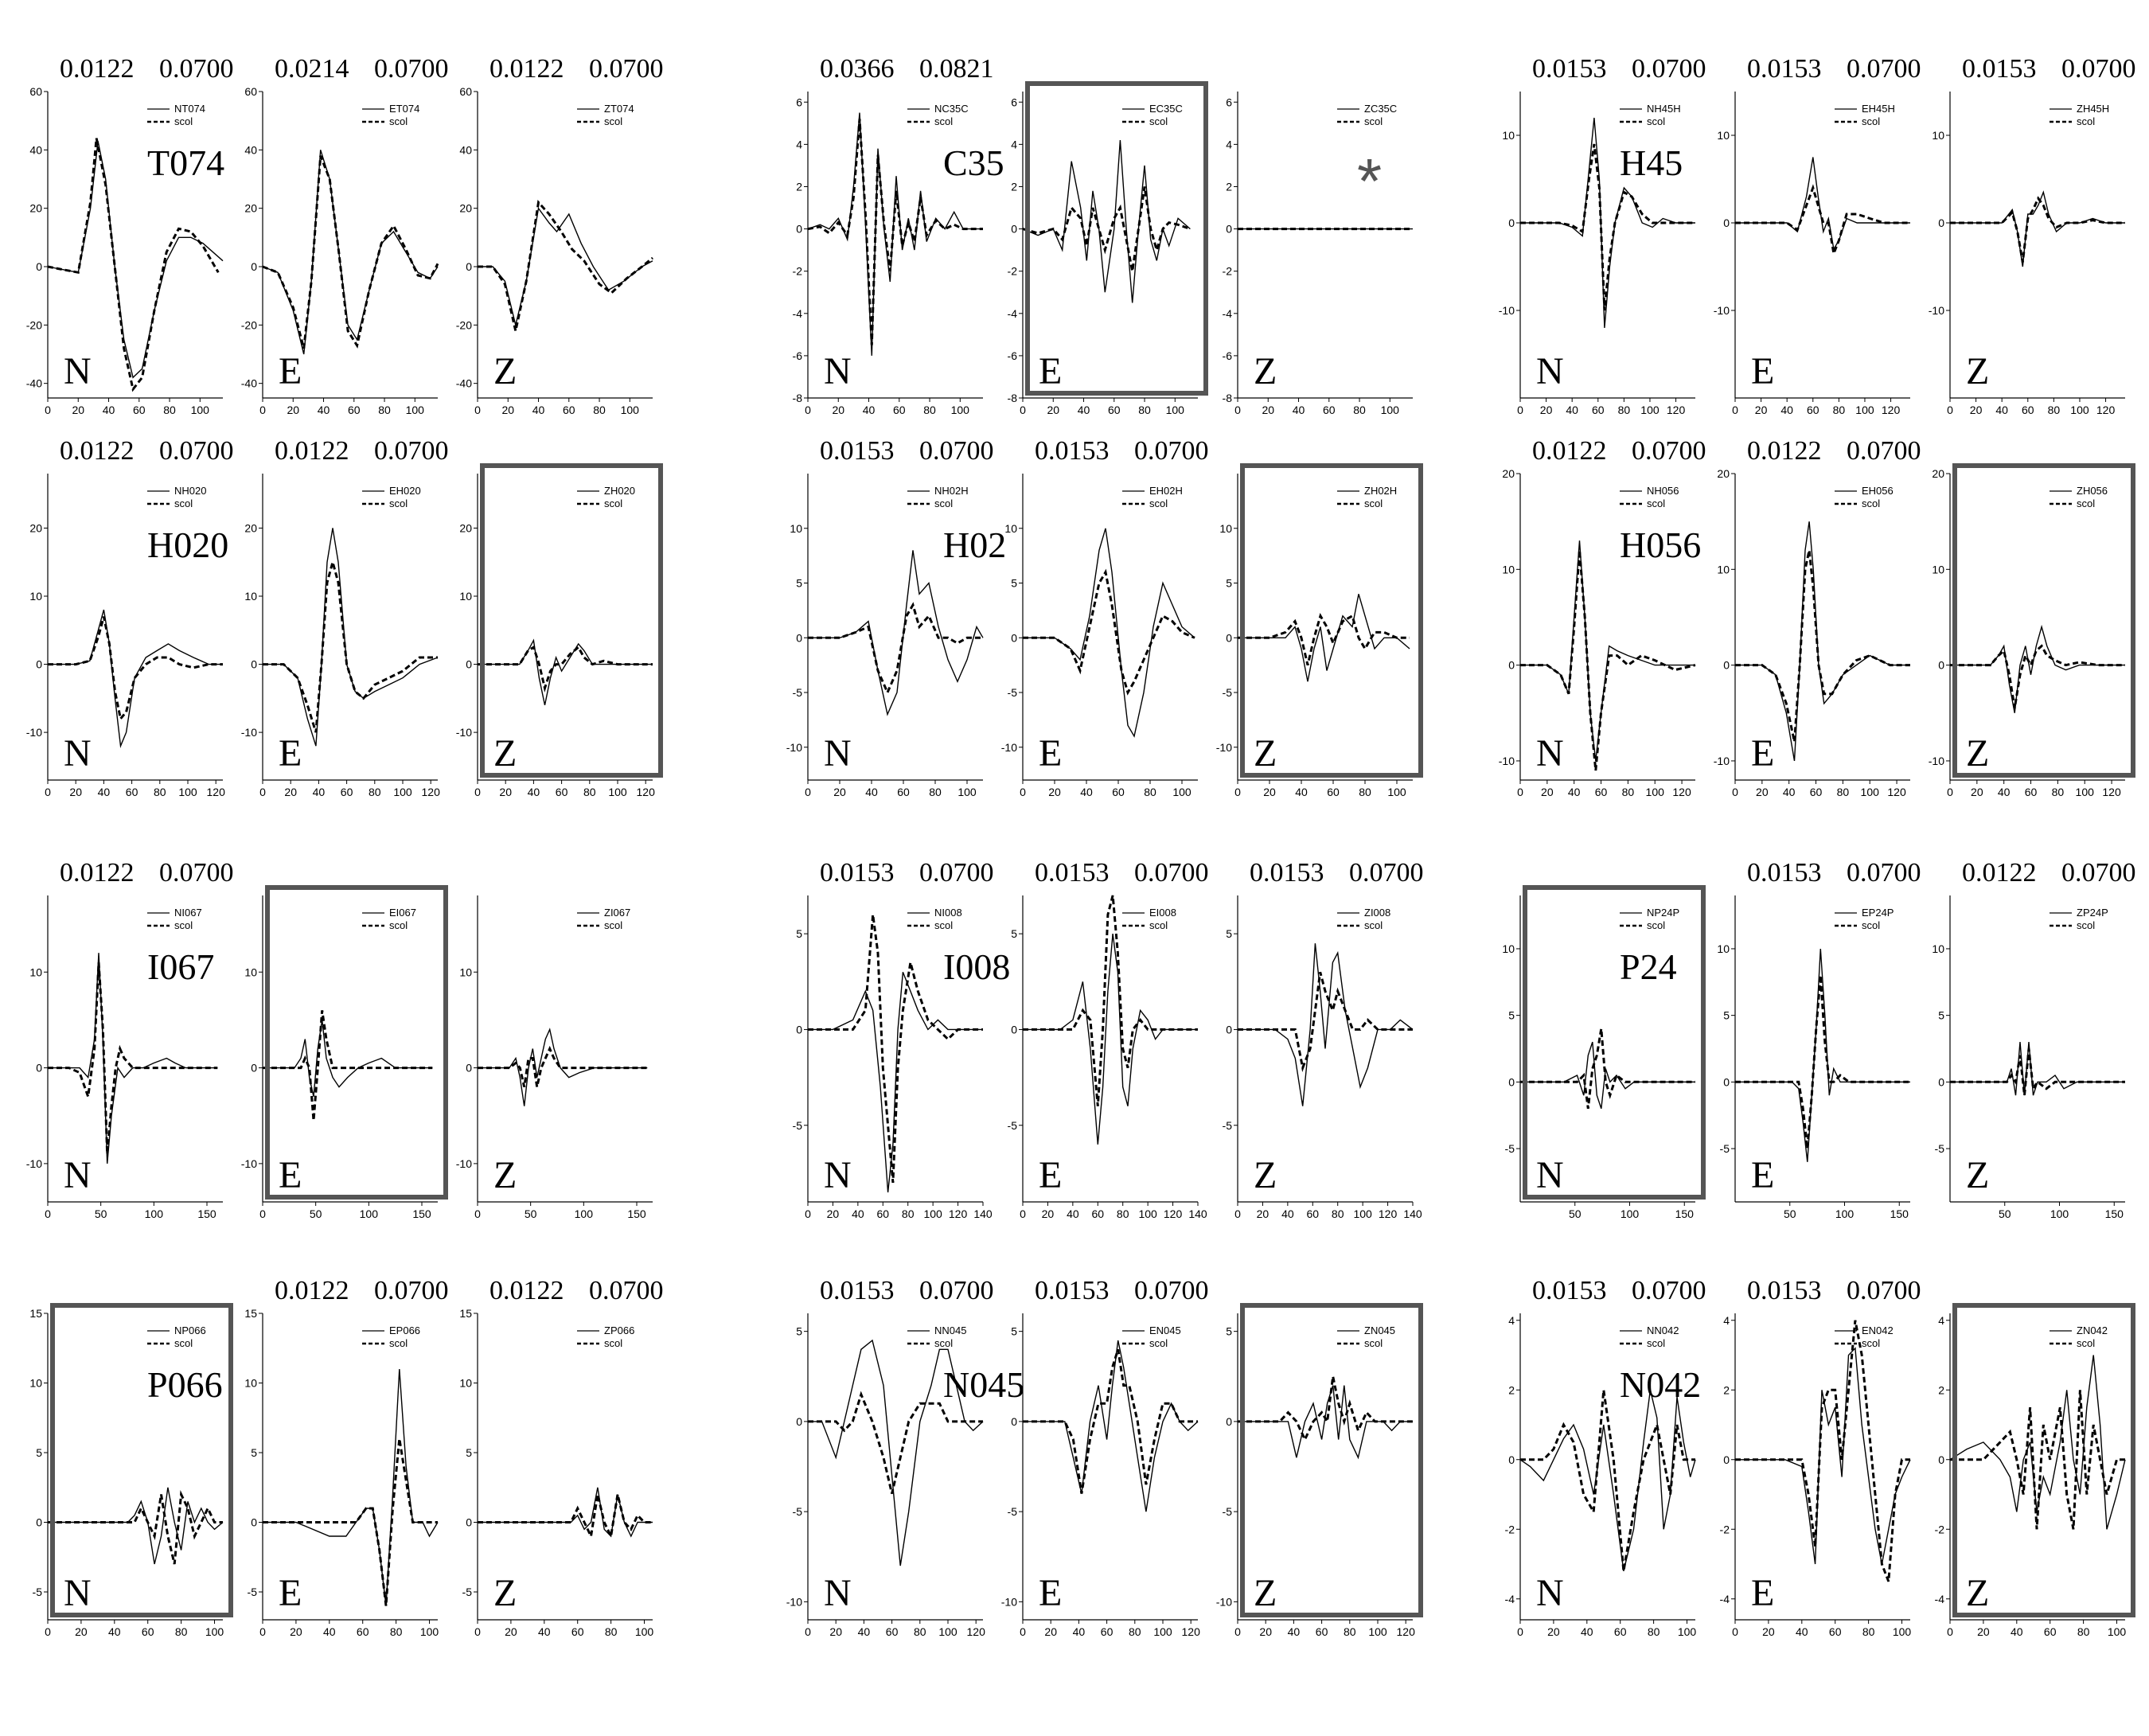  What do you see at coordinates (1377, 913) in the screenshot?
I see `legend-observed-label: ZI008` at bounding box center [1377, 913].